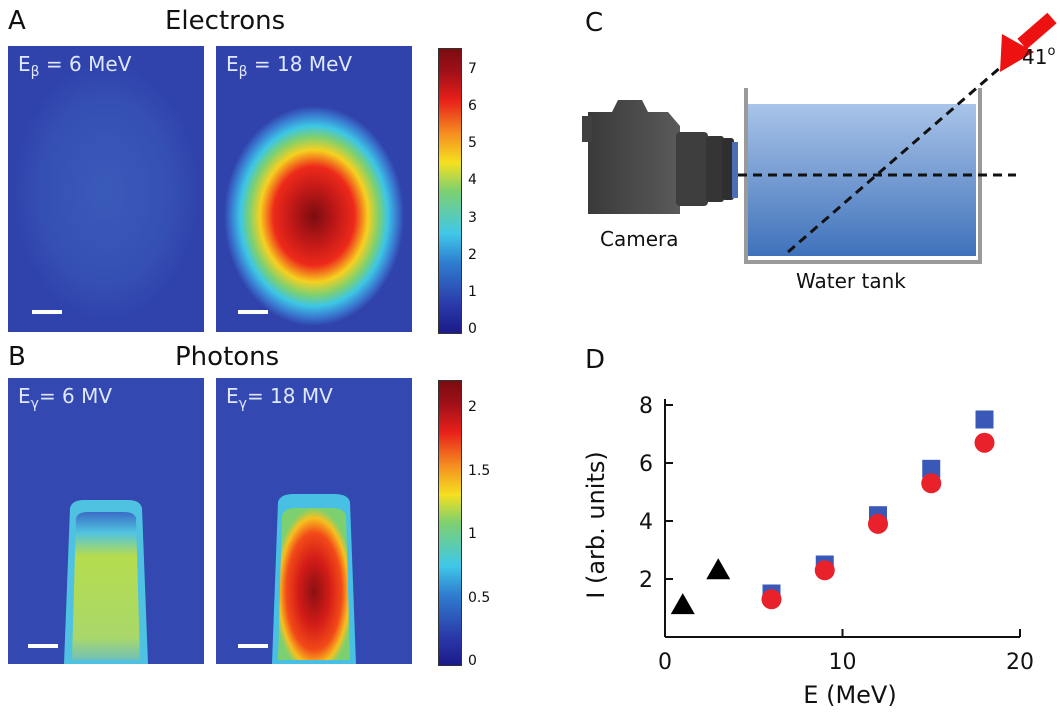 This screenshot has height=713, width=1060. What do you see at coordinates (472, 180) in the screenshot?
I see `colorbar-tick-label: 4` at bounding box center [472, 180].